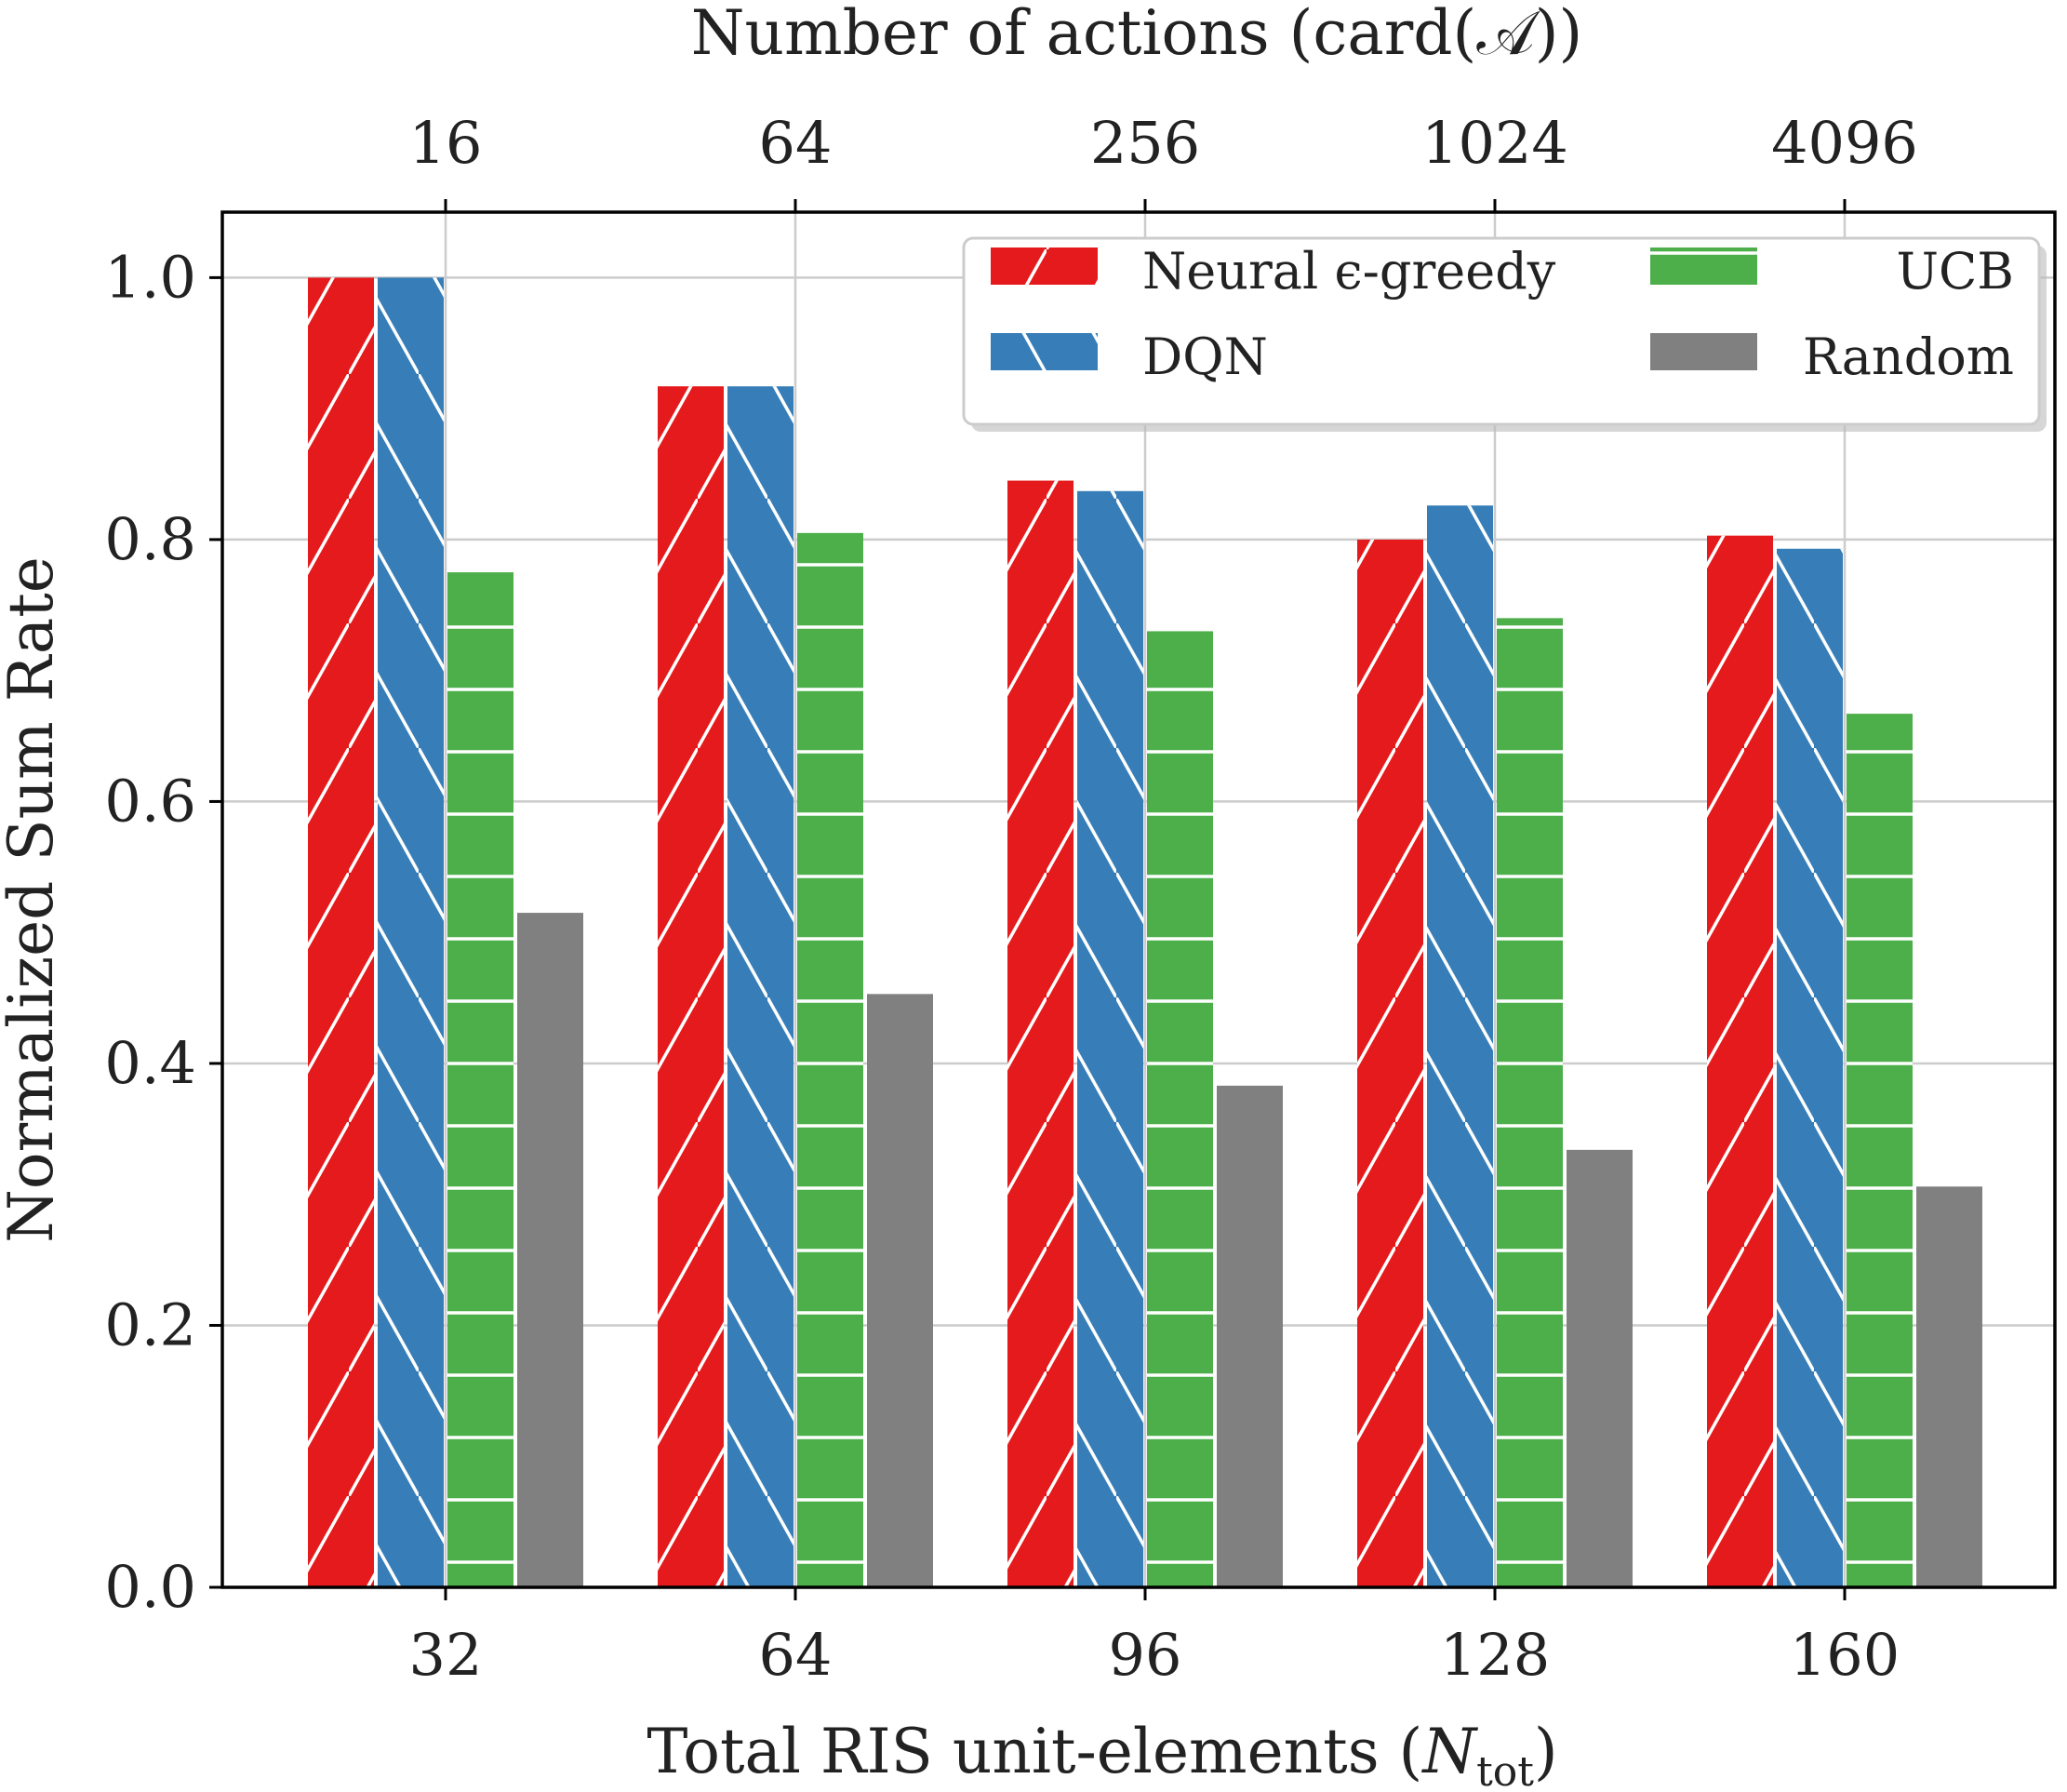 This screenshot has width=2067, height=1792. What do you see at coordinates (150, 539) in the screenshot?
I see `y-tick-label: 0.8` at bounding box center [150, 539].